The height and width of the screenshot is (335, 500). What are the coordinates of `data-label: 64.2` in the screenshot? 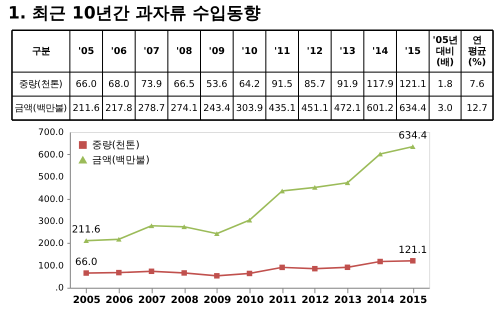 It's located at (249, 84).